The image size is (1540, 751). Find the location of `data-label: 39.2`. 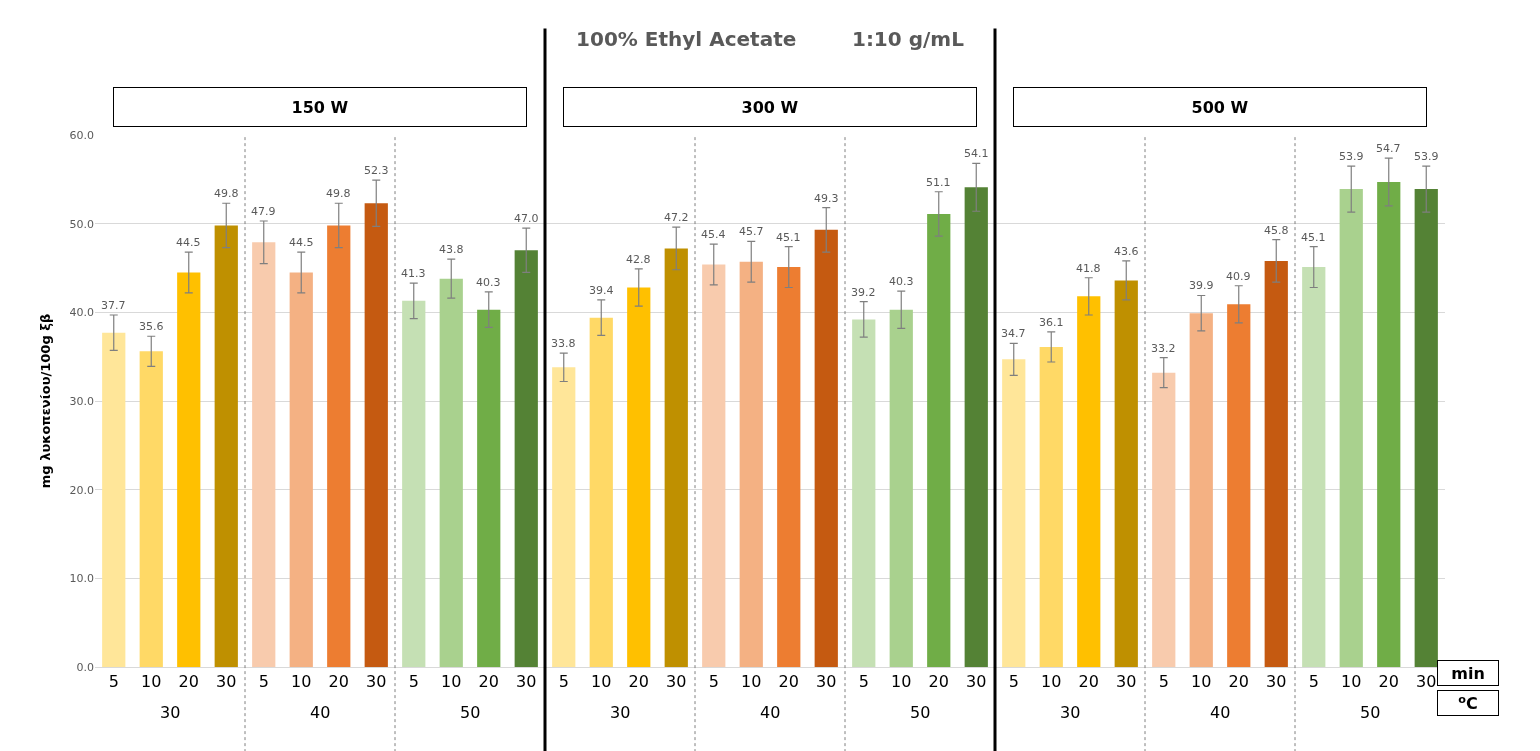

data-label: 39.2 is located at coordinates (863, 292).